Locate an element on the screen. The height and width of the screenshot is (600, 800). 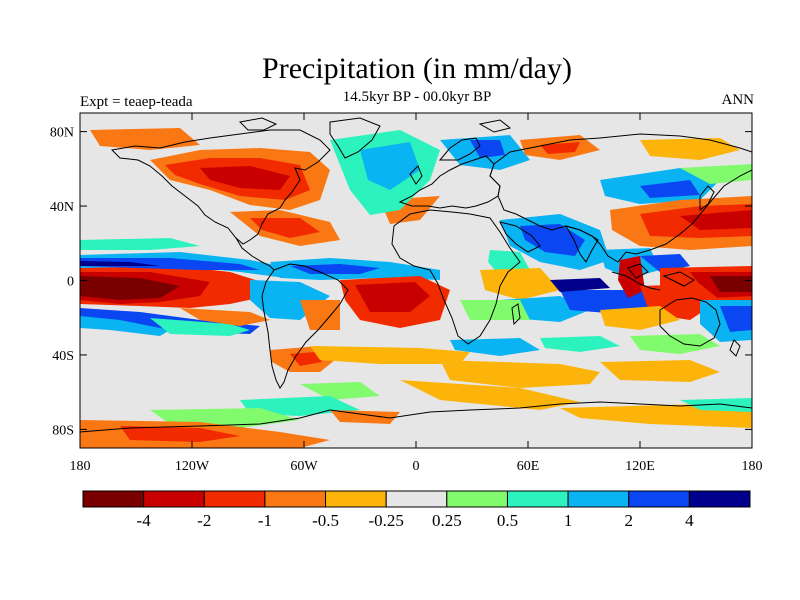
lon-tick-label: 60E is located at coordinates (528, 466).